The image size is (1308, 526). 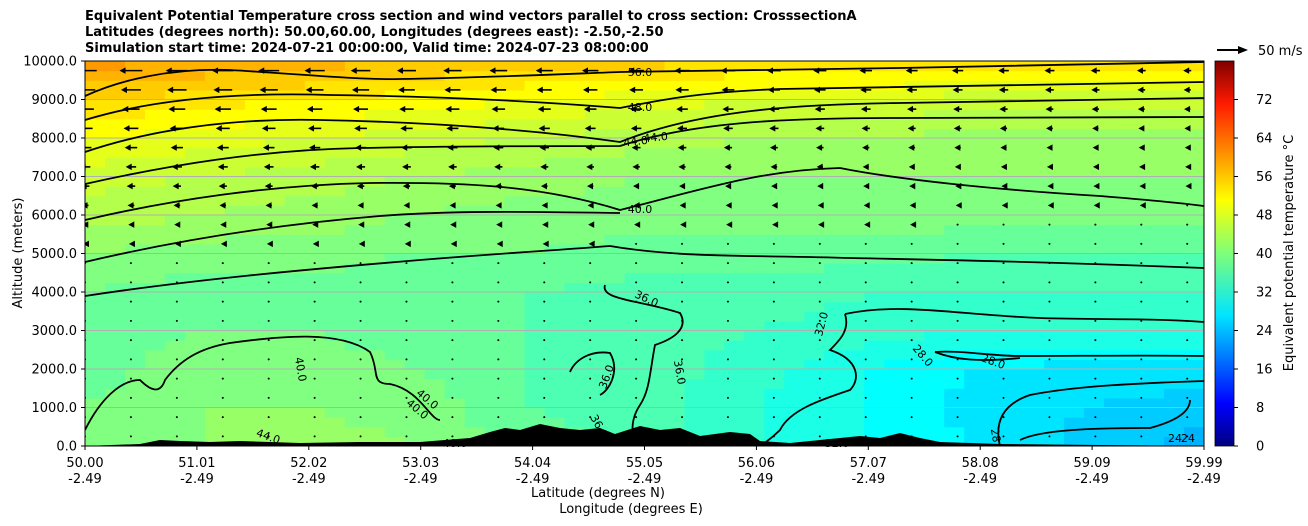 What do you see at coordinates (1280, 51) in the screenshot?
I see `wind-key-label: 50 m/s` at bounding box center [1280, 51].